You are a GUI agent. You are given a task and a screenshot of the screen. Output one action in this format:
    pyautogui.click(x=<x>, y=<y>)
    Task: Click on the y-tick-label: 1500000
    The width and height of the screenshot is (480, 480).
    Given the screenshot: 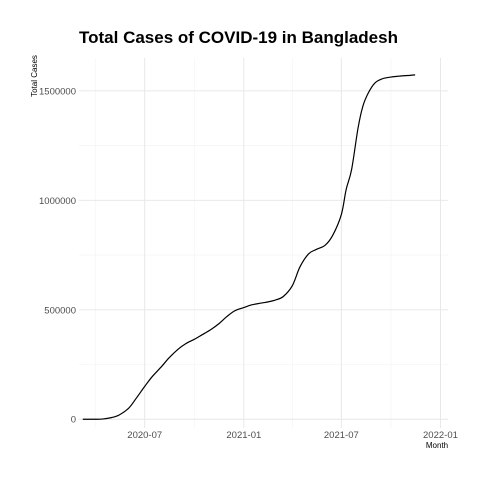 What is the action you would take?
    pyautogui.click(x=57, y=91)
    